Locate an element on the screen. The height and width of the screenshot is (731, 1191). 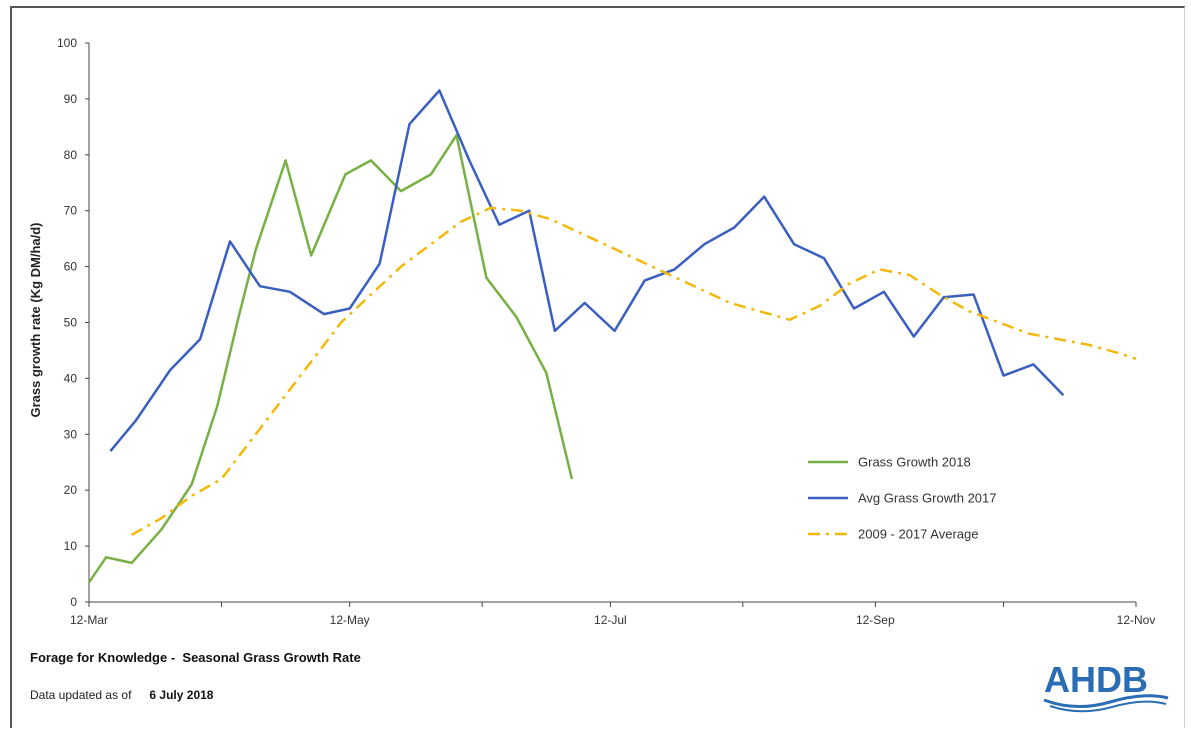
x-tick-label: 12-Mar is located at coordinates (89, 620).